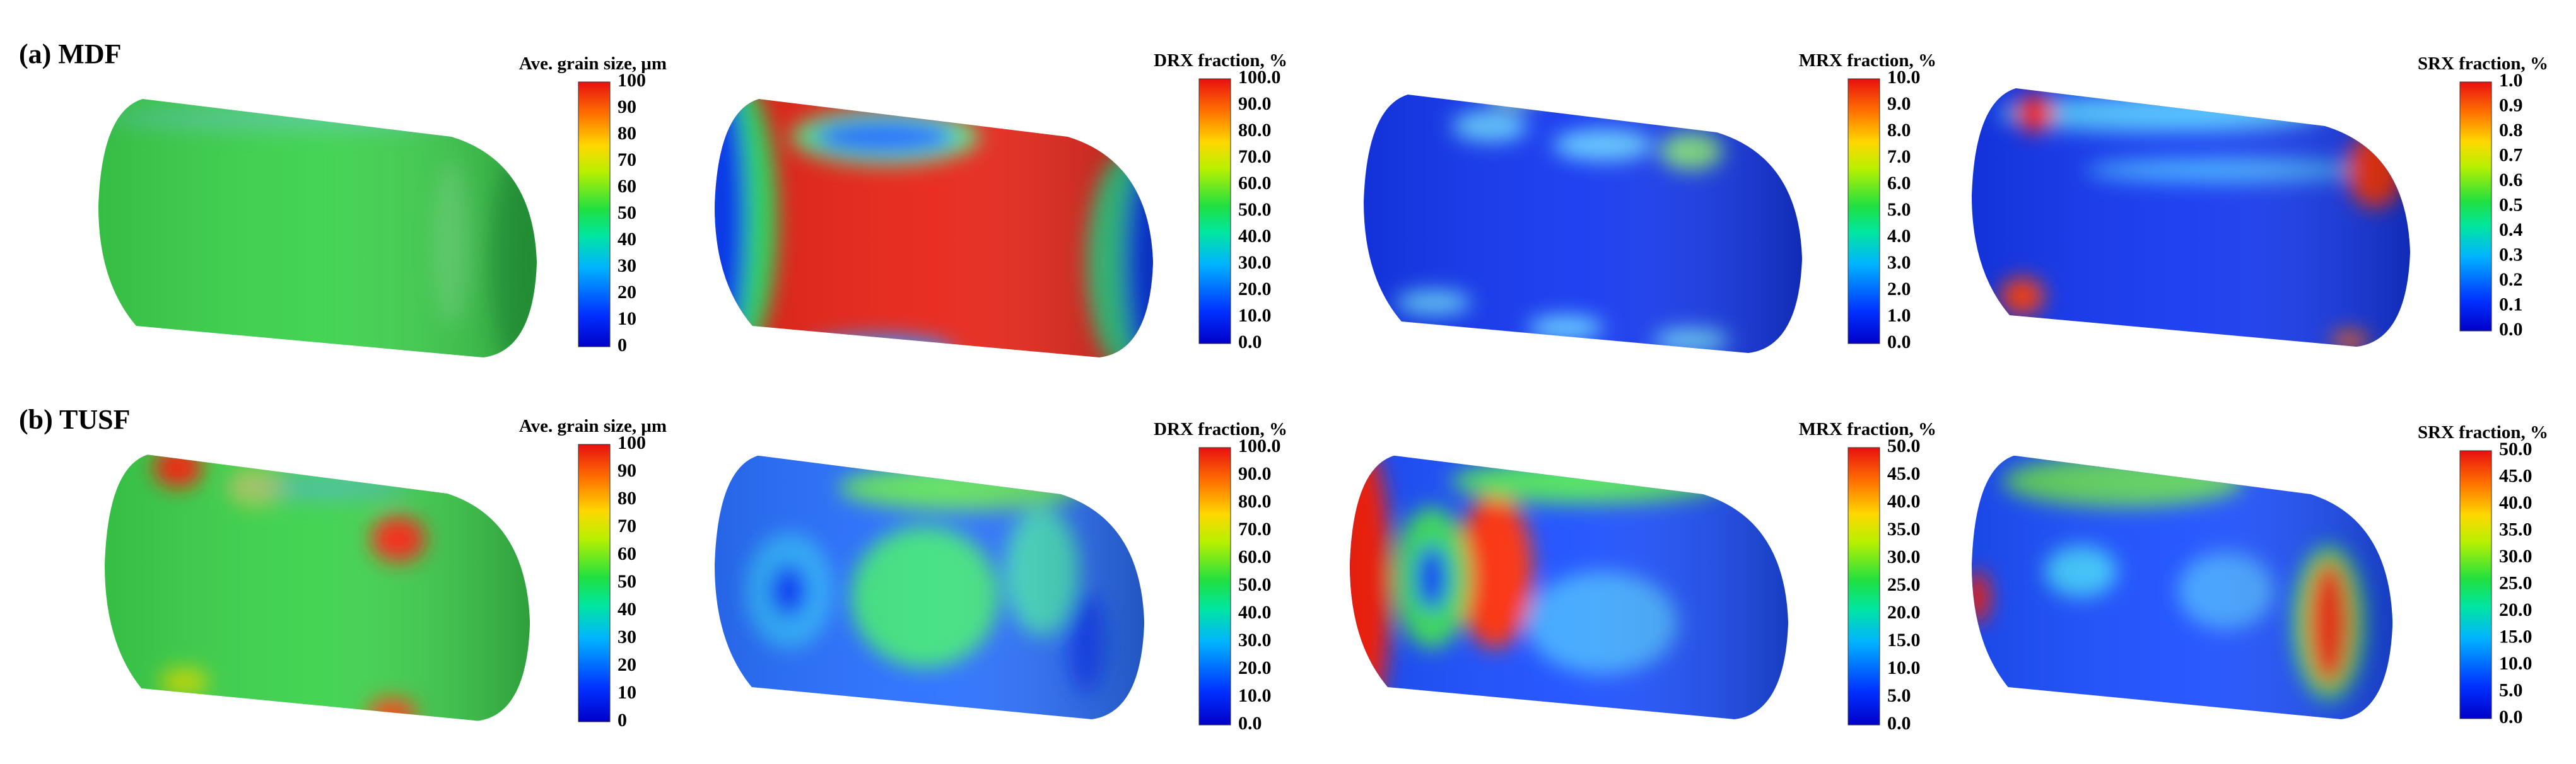 The height and width of the screenshot is (764, 2576). What do you see at coordinates (2511, 304) in the screenshot?
I see `colorbar-tick-label: 0.1` at bounding box center [2511, 304].